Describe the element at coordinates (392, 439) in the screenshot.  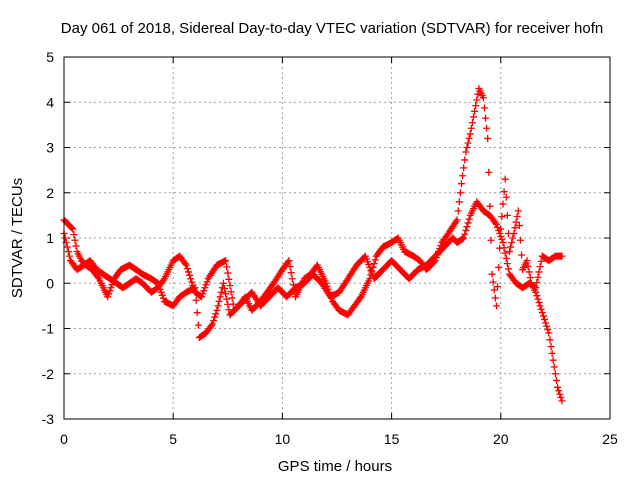
I see `x-tick-label: 15` at that location.